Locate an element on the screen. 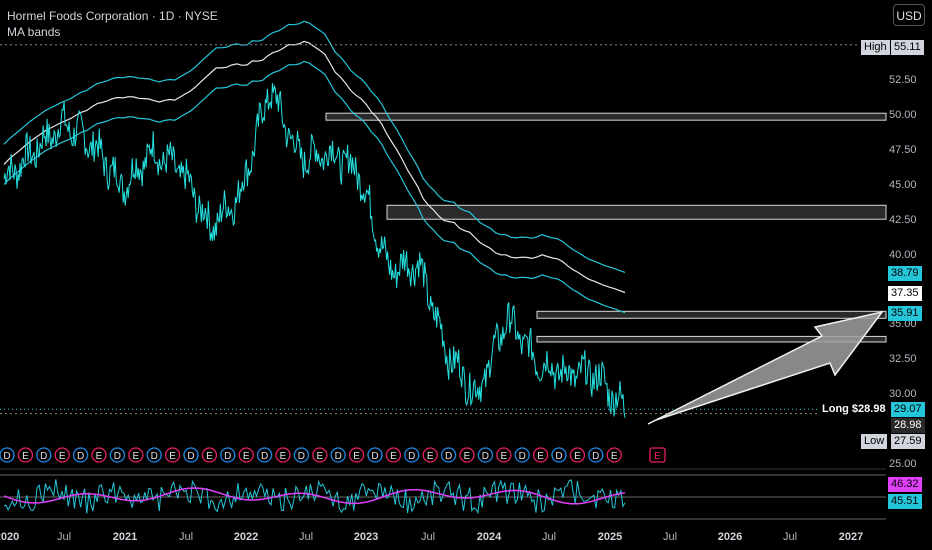 The width and height of the screenshot is (932, 550). lower-band-badge: 35.91 is located at coordinates (905, 313).